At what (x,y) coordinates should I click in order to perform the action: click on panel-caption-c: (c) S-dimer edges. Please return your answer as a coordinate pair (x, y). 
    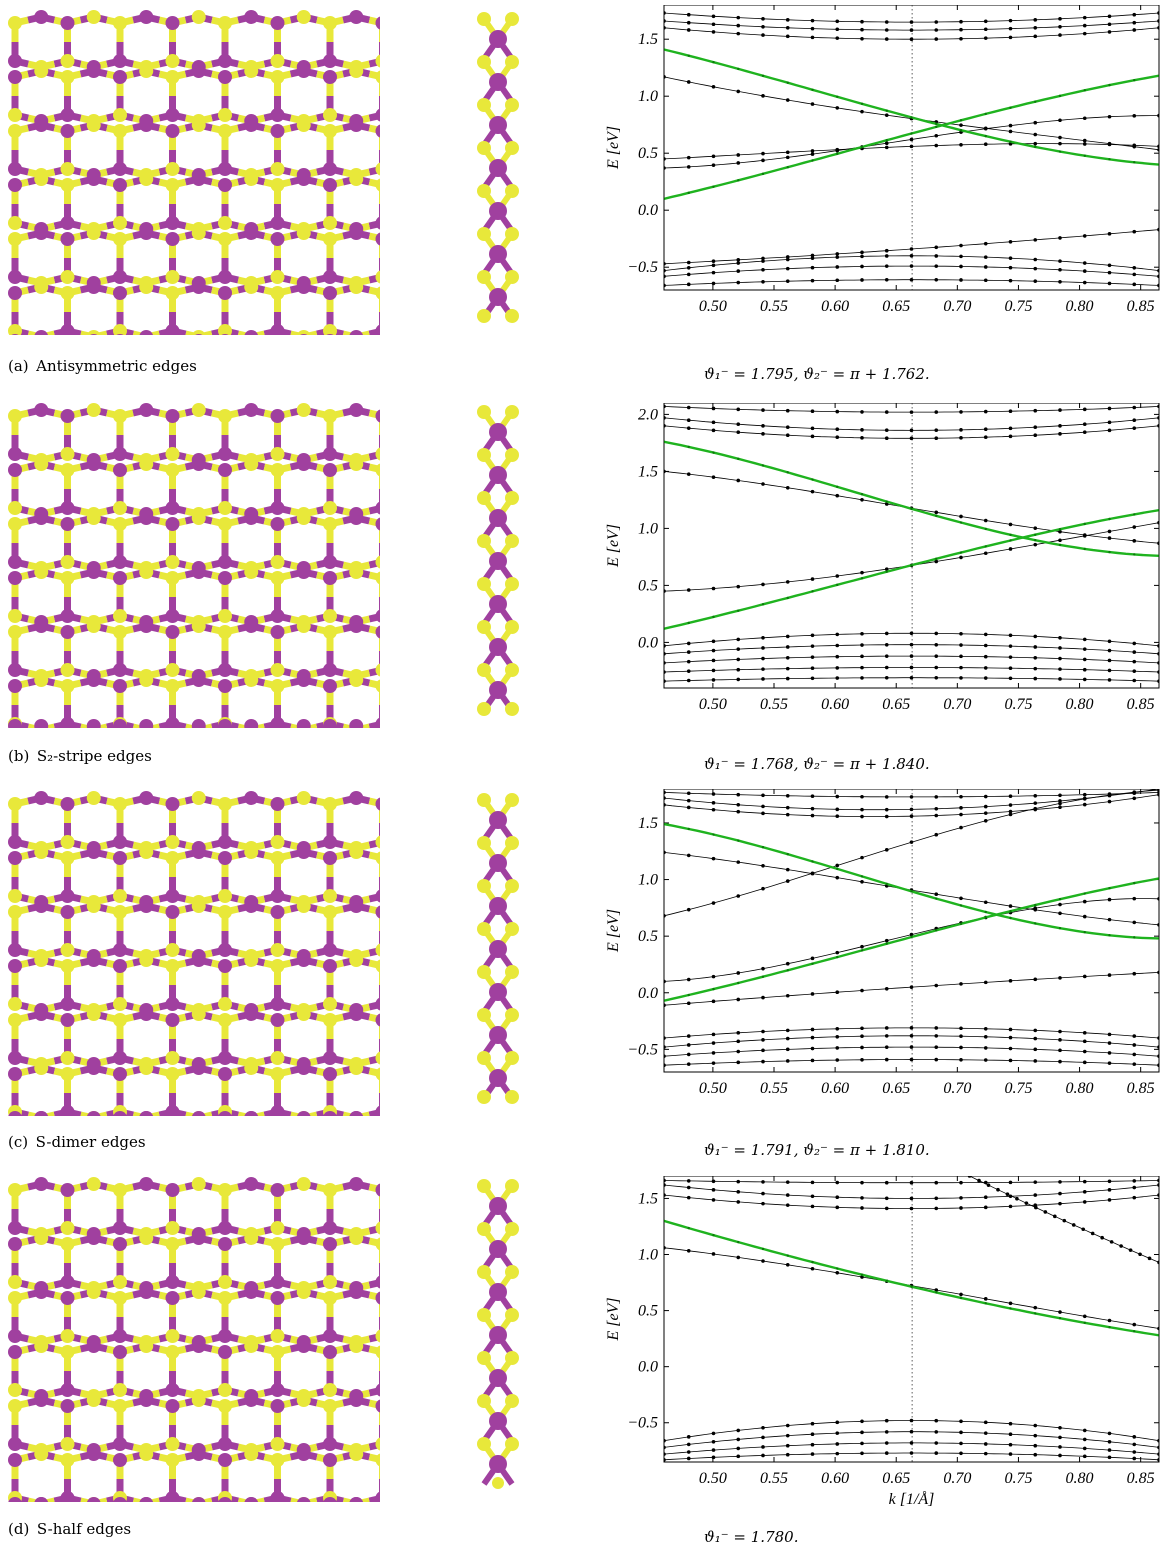
    Looking at the image, I should click on (77, 1142).